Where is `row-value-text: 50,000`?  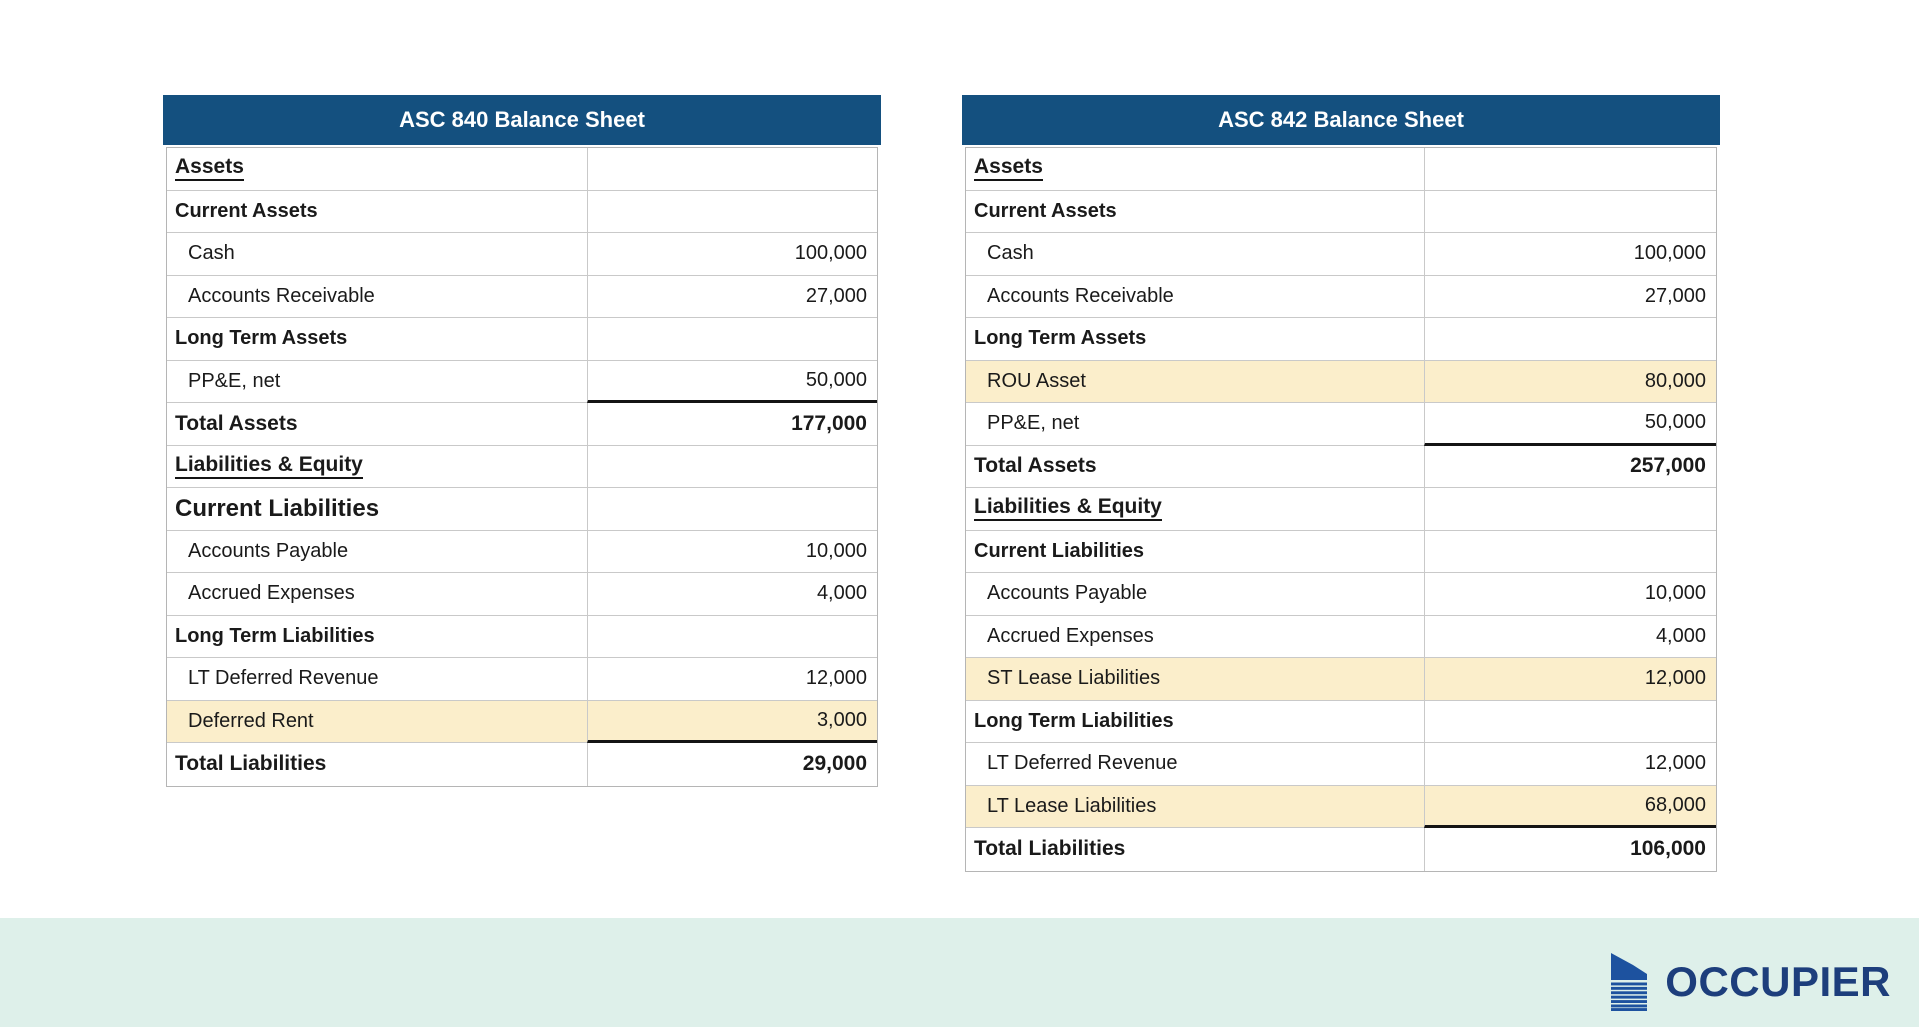
row-value-text: 50,000 is located at coordinates (836, 379).